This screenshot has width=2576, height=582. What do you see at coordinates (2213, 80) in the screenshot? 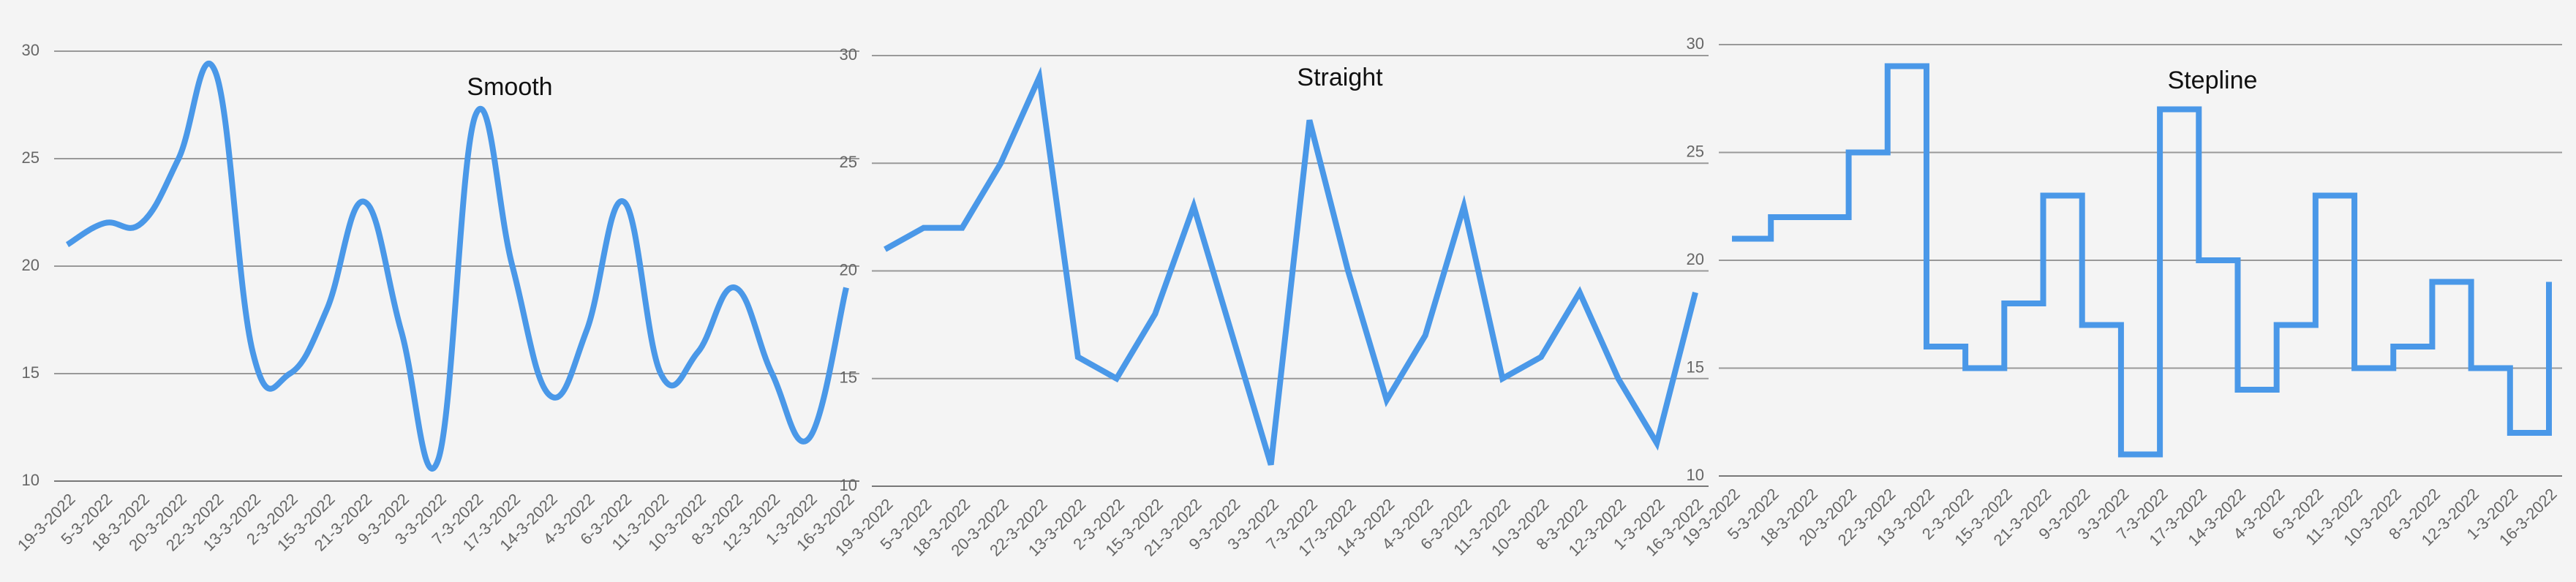
I see `chart-title: Stepline` at bounding box center [2213, 80].